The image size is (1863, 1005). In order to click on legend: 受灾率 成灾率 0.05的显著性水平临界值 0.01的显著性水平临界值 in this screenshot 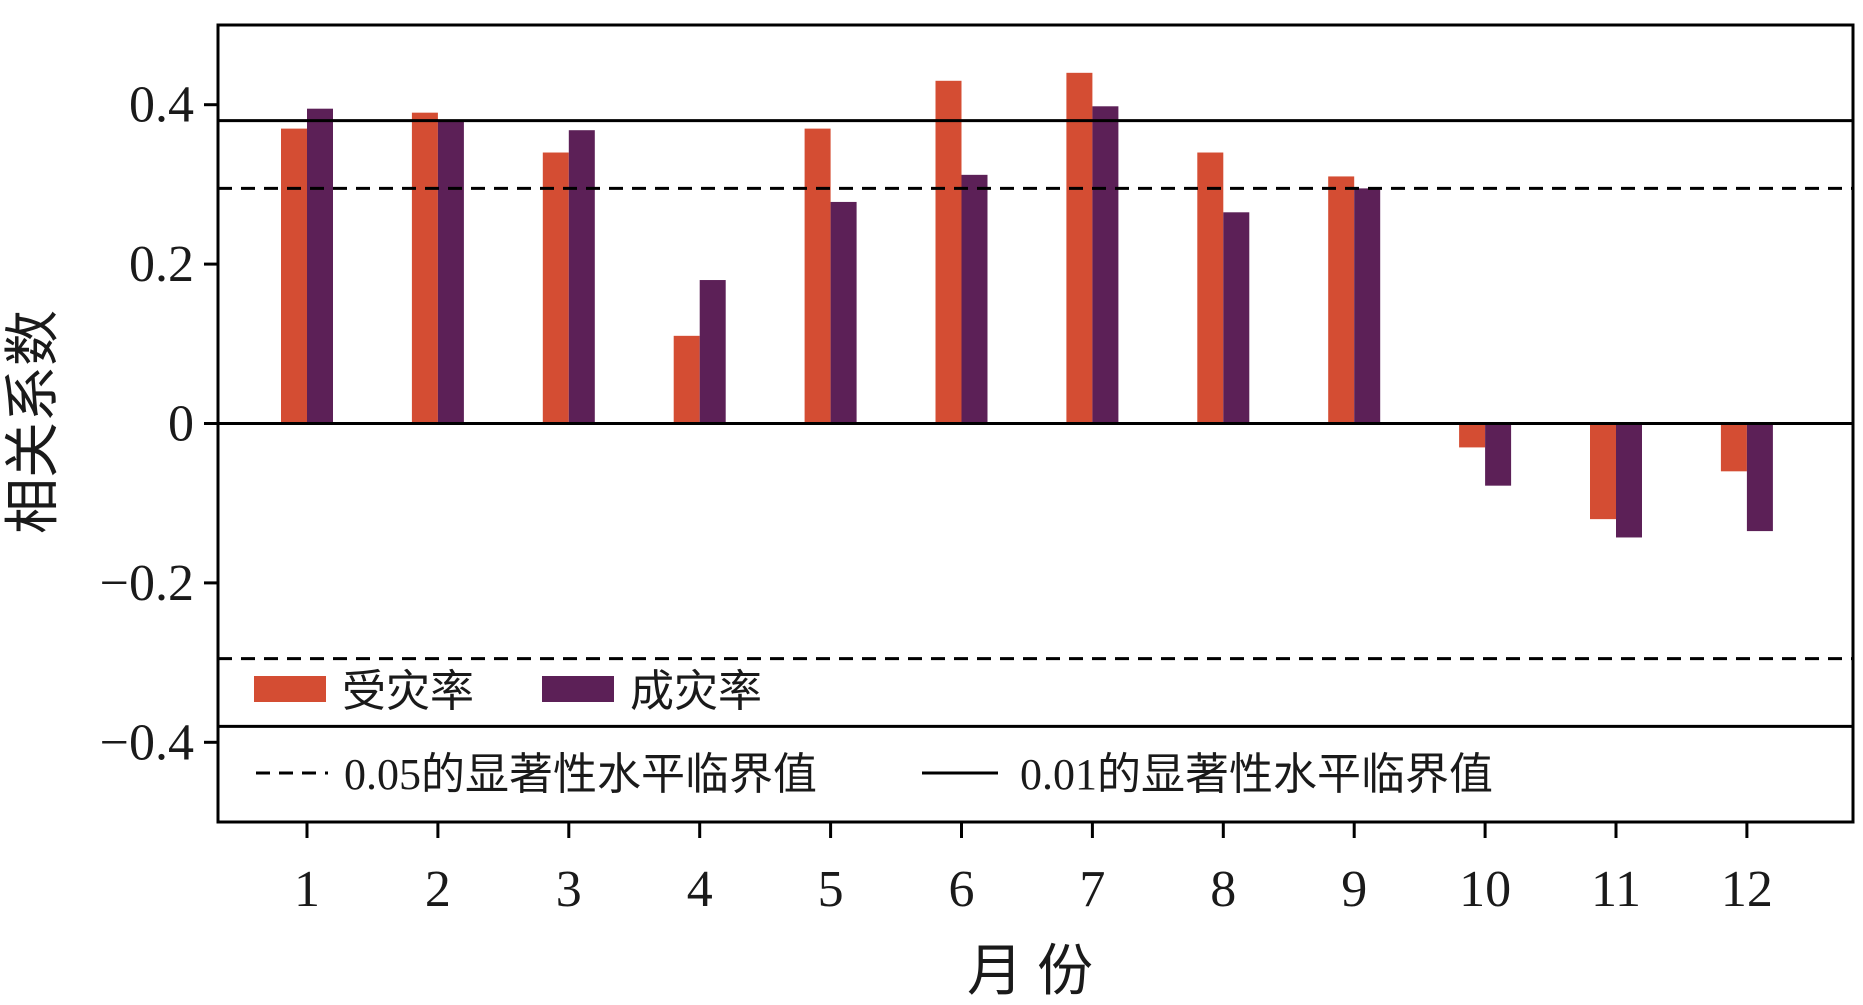, I will do `click(873, 733)`.